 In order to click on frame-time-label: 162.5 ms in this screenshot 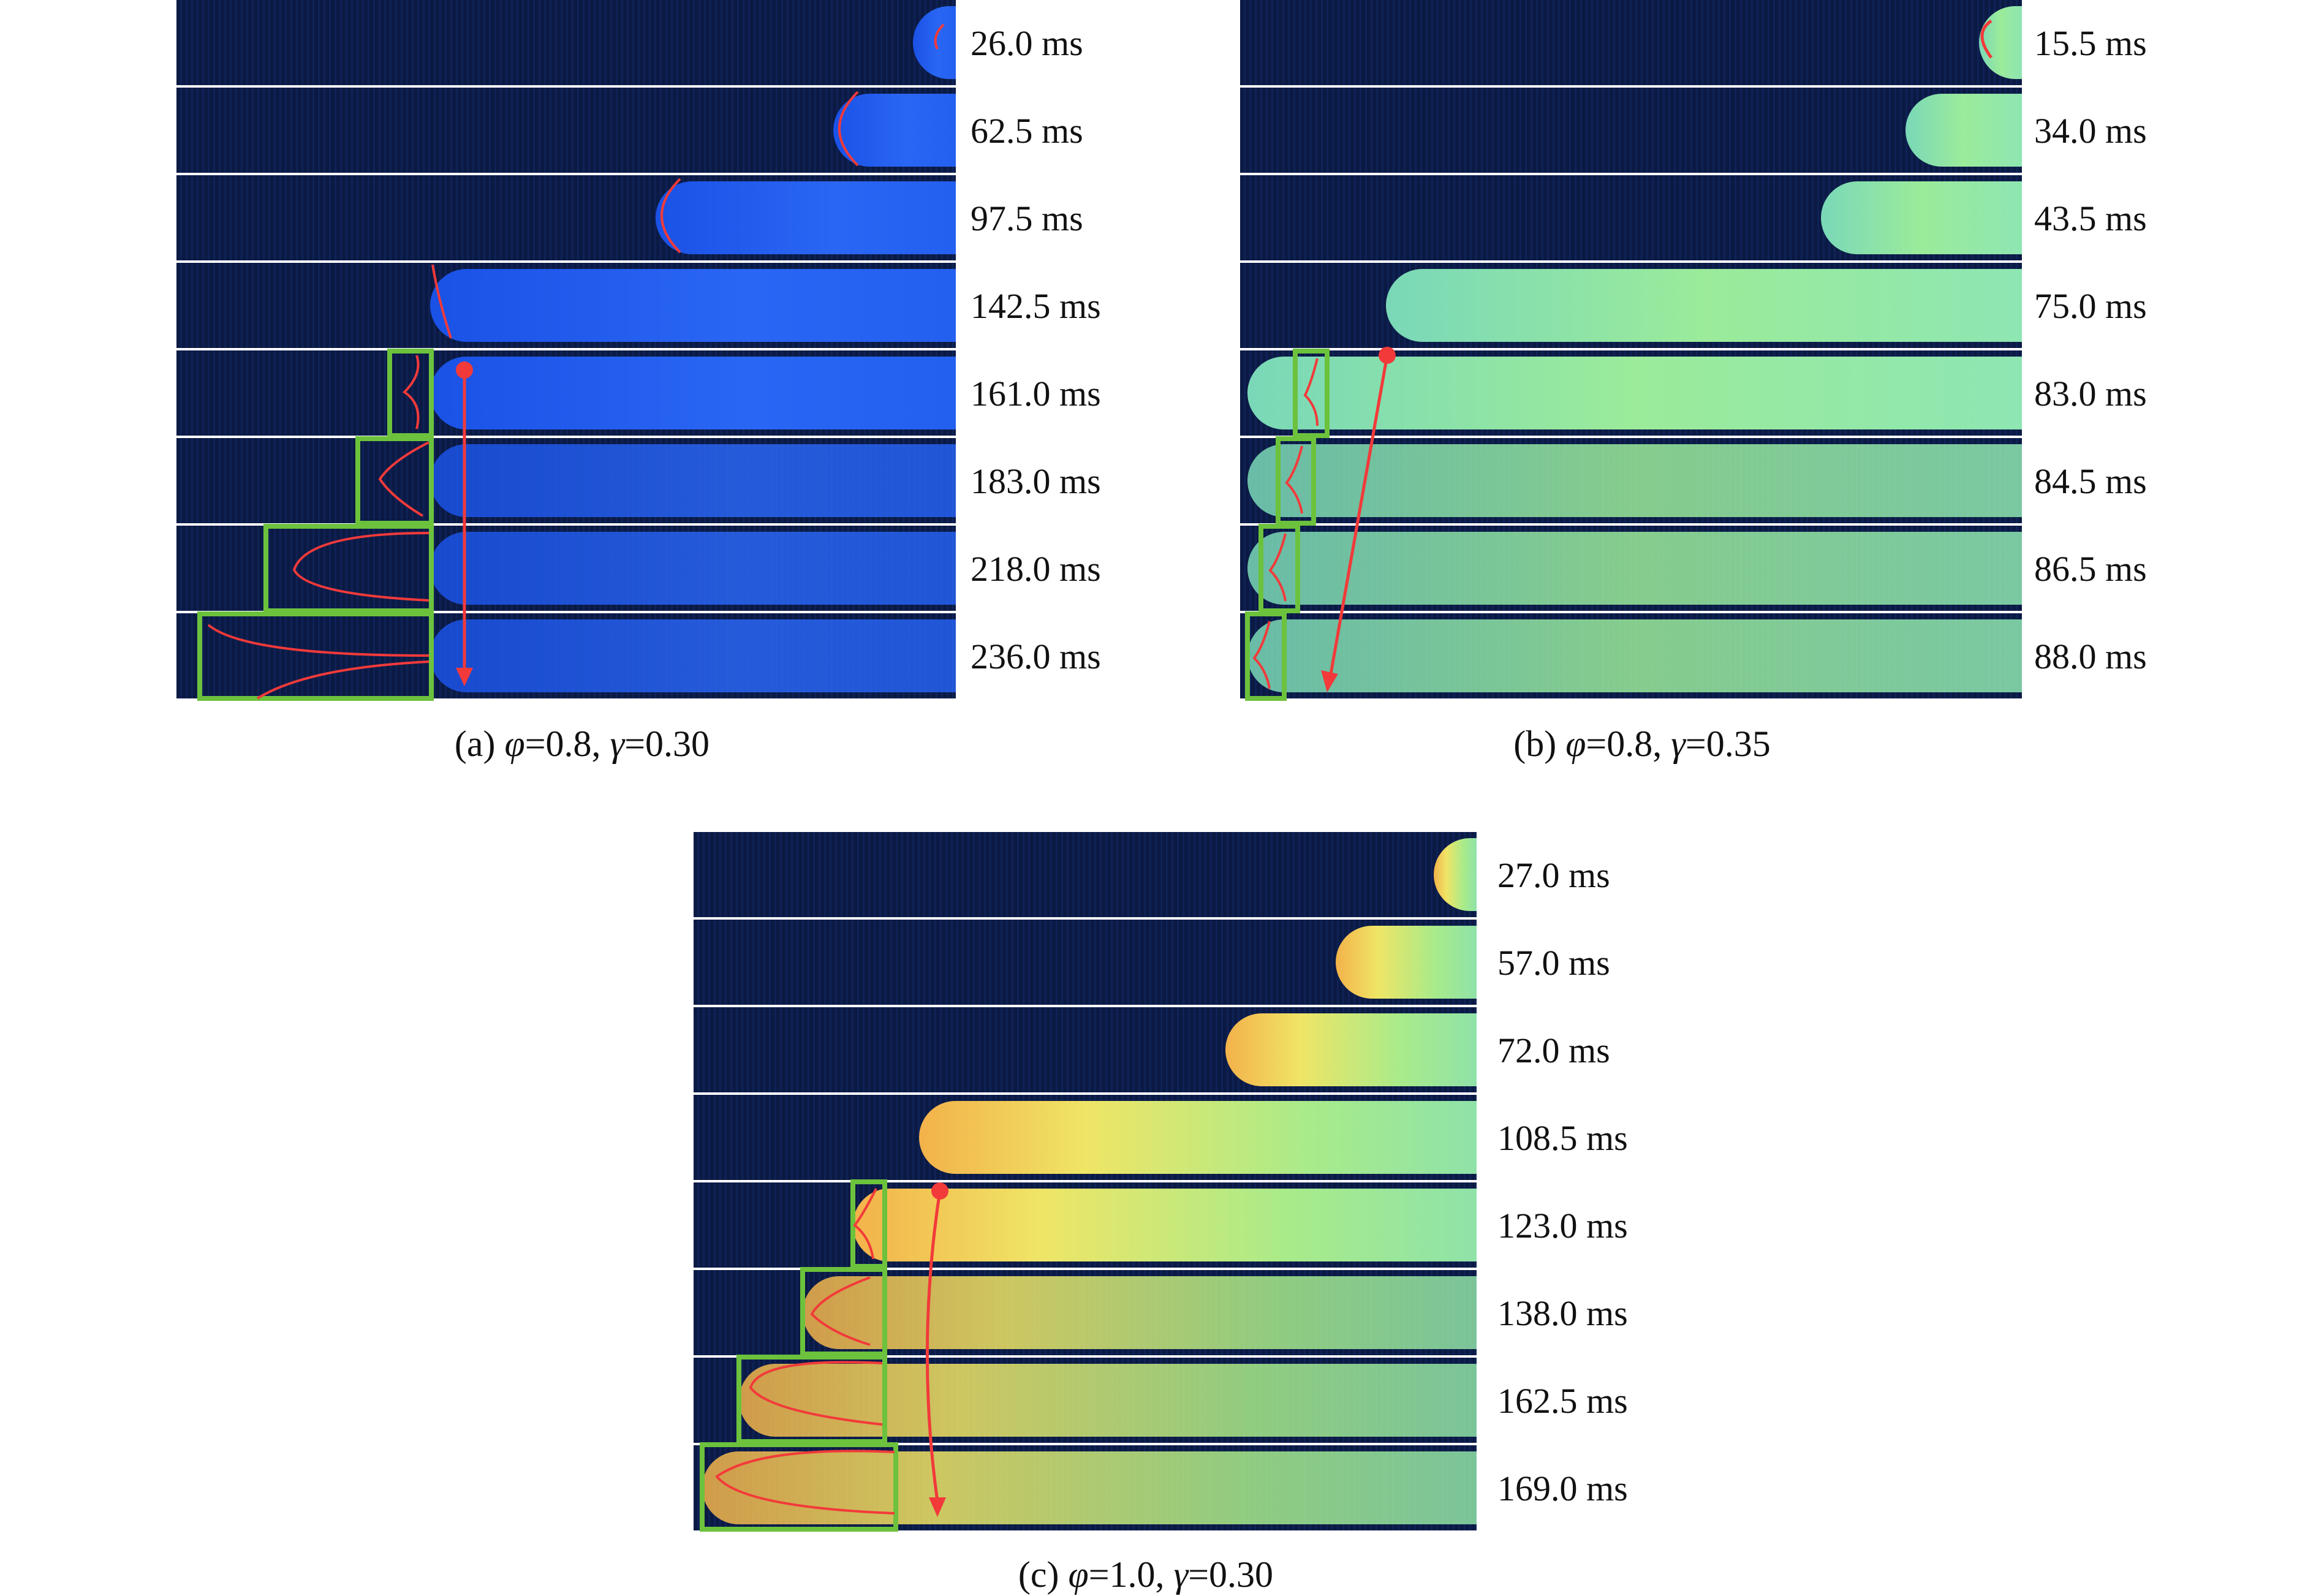, I will do `click(1562, 1401)`.